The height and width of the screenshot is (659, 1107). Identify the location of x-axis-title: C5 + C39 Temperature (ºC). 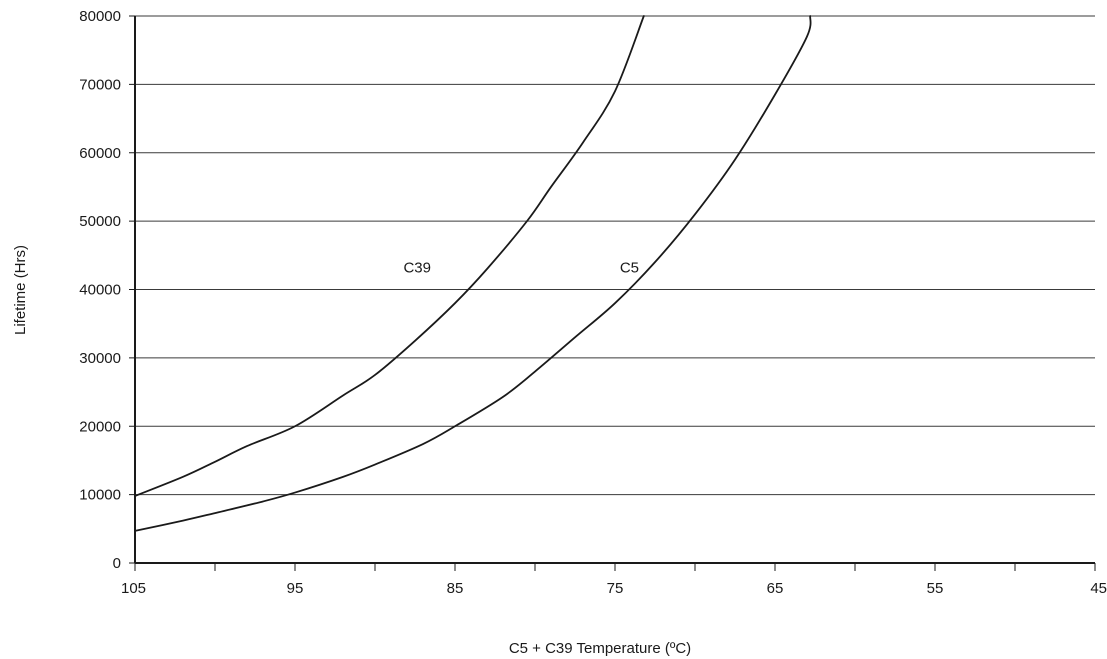
(600, 648).